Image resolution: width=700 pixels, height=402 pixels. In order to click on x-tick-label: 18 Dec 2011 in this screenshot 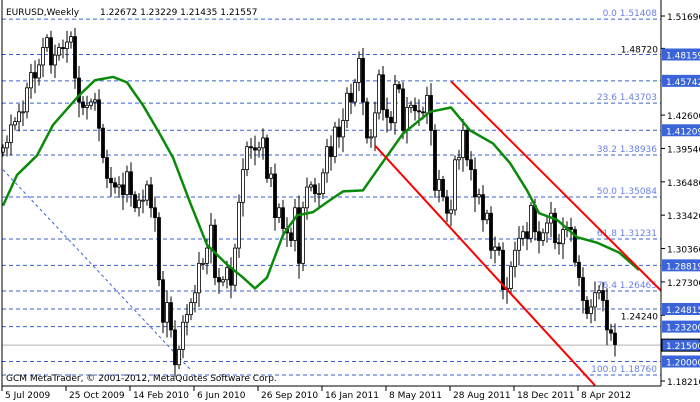, I will do `click(546, 396)`.